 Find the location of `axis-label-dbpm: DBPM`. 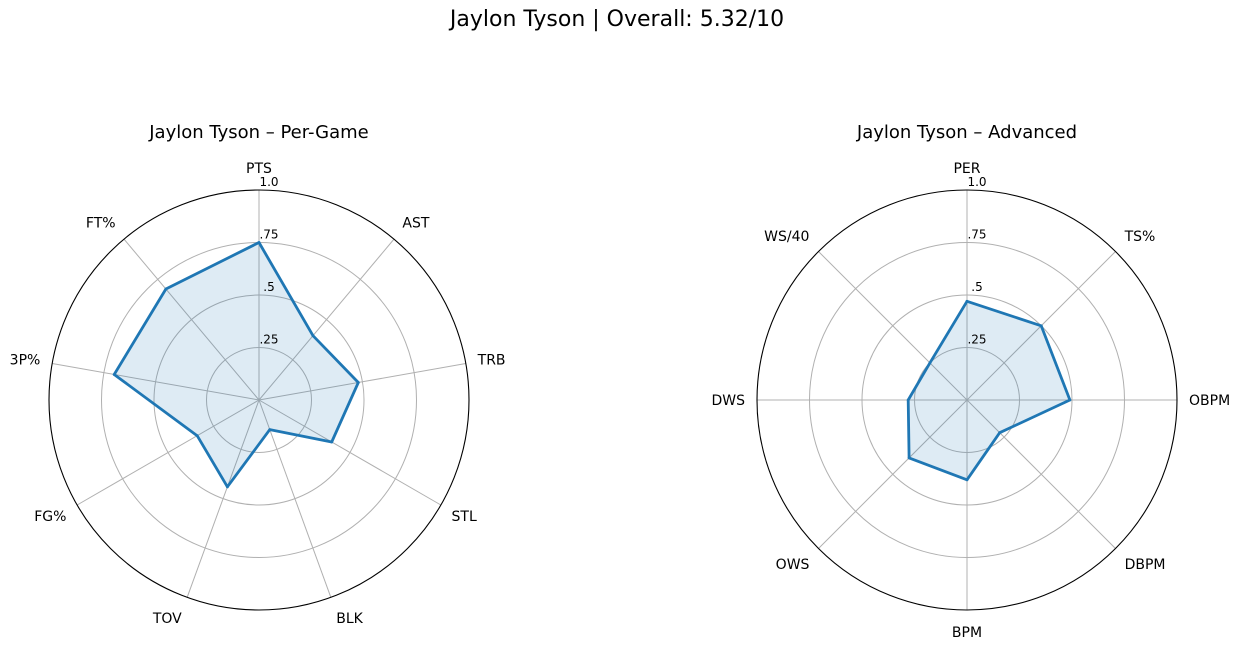

axis-label-dbpm: DBPM is located at coordinates (1145, 565).